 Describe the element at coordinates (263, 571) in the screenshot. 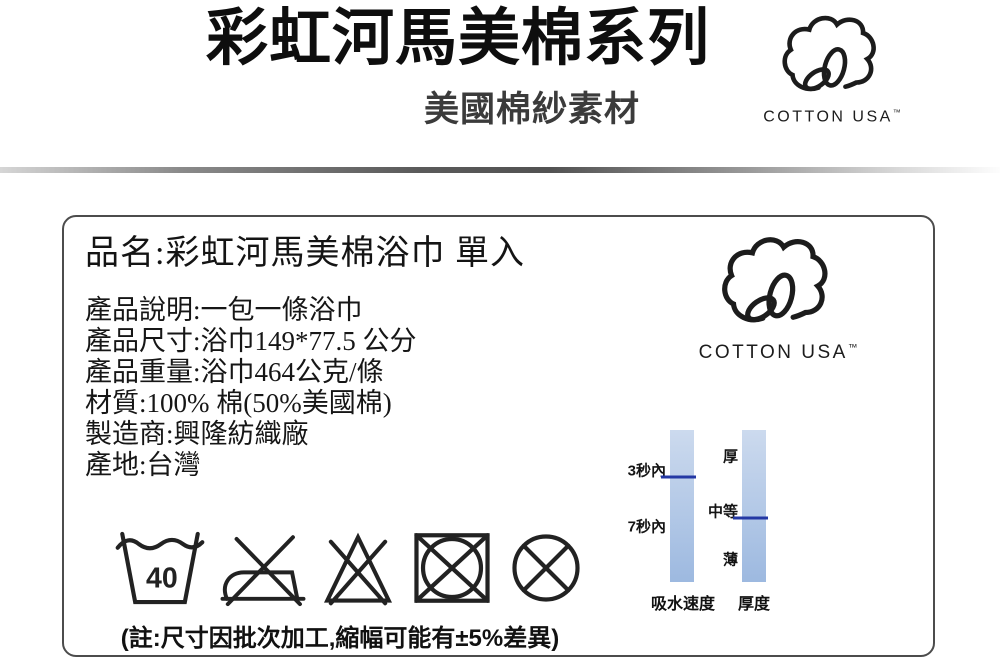

I see `do-not-iron-icon` at that location.